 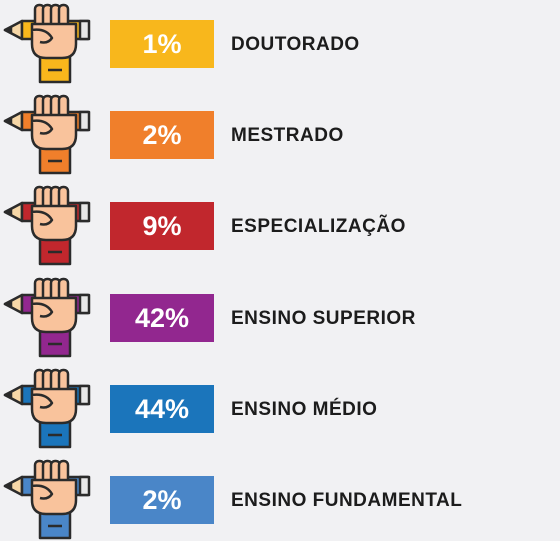 I want to click on row: 42% ENSINO SUPERIOR, so click(x=209, y=317).